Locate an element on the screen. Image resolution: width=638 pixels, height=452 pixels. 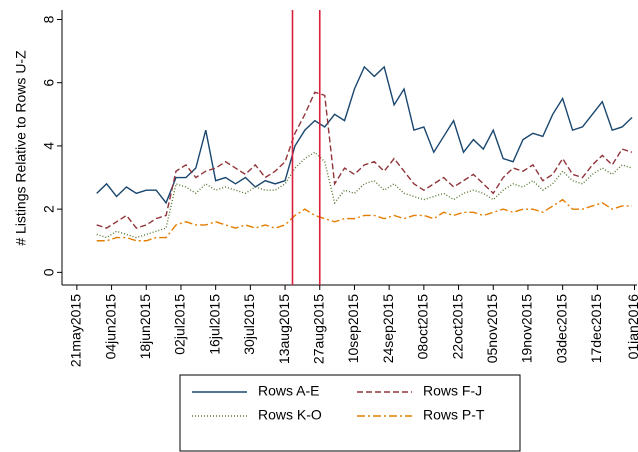
x-tick-label: 18jun2015 is located at coordinates (145, 327).